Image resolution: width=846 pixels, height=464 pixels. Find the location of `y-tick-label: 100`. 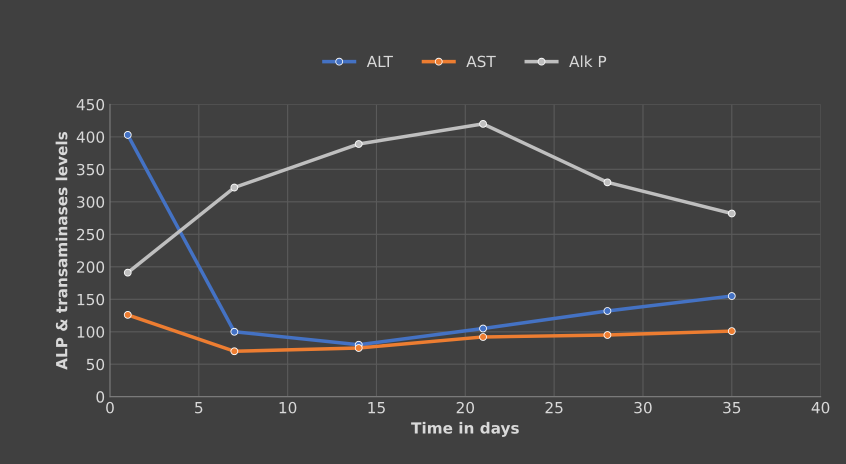

y-tick-label: 100 is located at coordinates (91, 332).